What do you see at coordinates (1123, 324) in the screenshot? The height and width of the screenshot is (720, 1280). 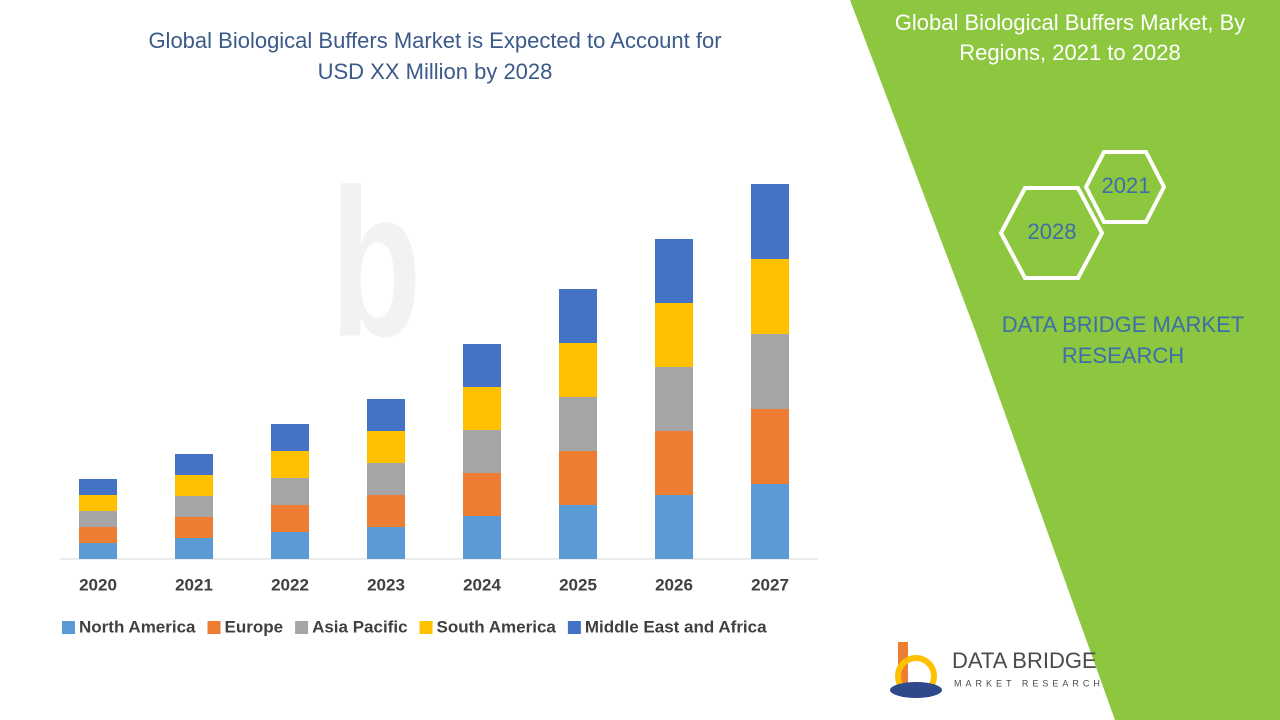 I see `brand-text: DATA BRIDGE MARKET` at bounding box center [1123, 324].